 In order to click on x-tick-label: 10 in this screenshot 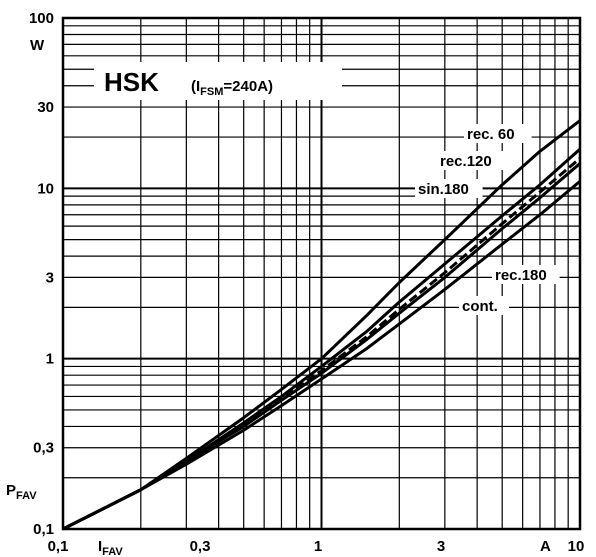, I will do `click(576, 546)`.